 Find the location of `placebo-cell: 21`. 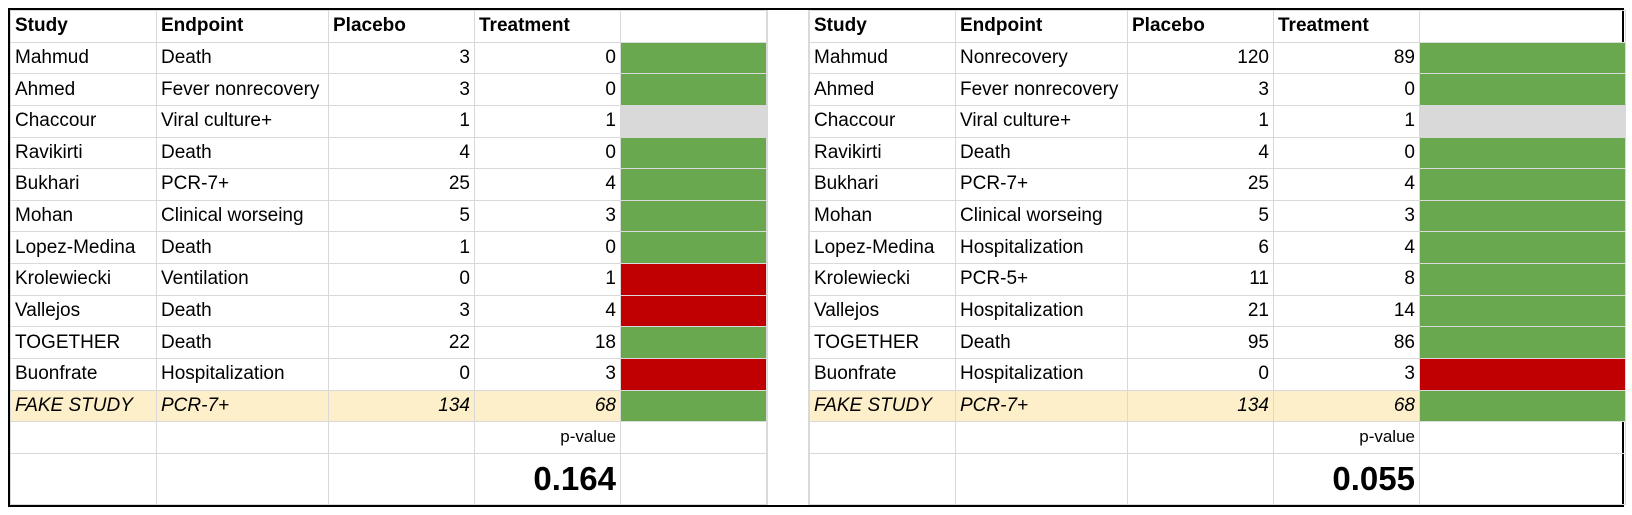

placebo-cell: 21 is located at coordinates (1200, 311).